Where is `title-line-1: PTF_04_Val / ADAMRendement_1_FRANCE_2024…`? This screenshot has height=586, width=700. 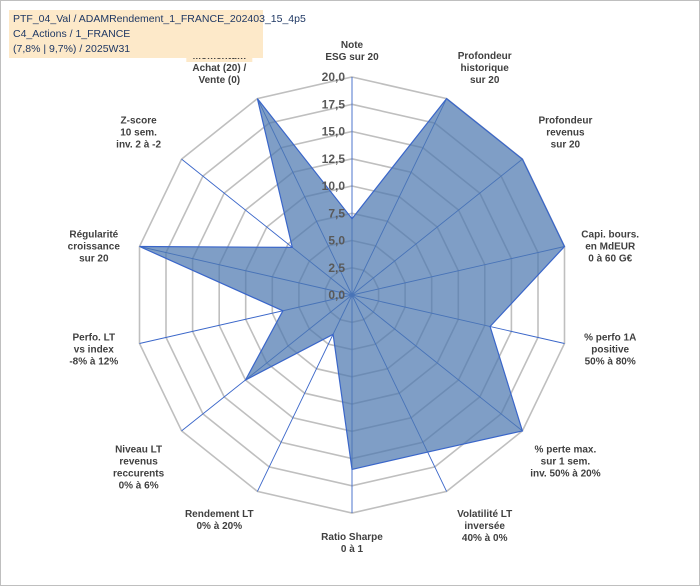 title-line-1: PTF_04_Val / ADAMRendement_1_FRANCE_2024… is located at coordinates (159, 19).